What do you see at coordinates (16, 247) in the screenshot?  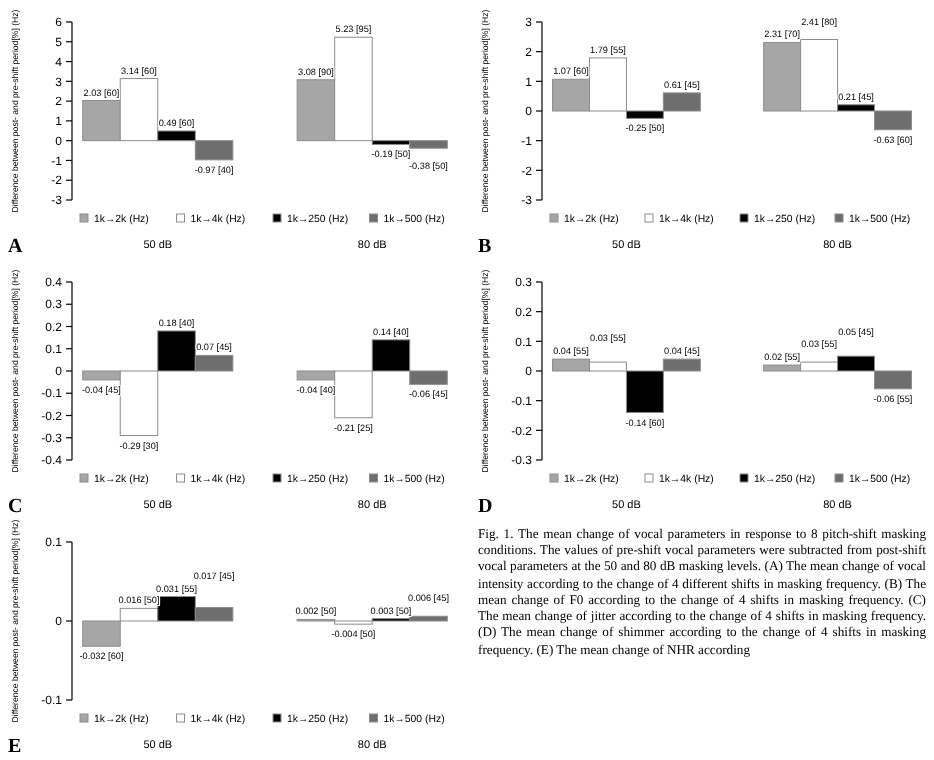 I see `text: A` at bounding box center [16, 247].